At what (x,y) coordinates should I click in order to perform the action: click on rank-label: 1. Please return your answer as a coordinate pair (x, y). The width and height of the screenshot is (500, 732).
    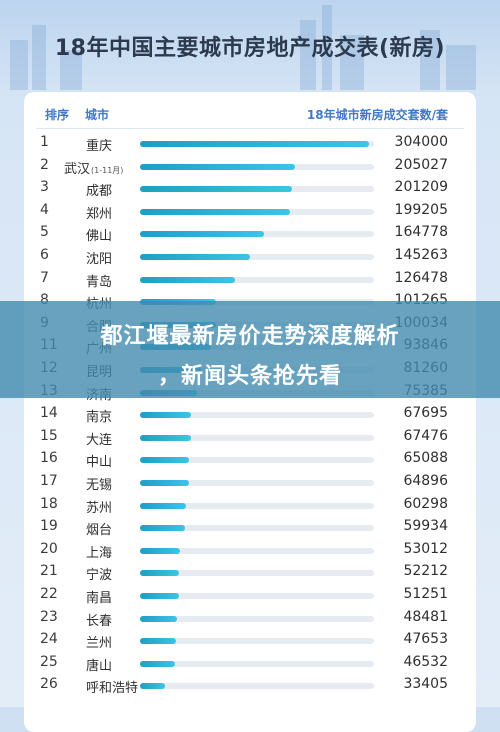
    Looking at the image, I should click on (44, 142).